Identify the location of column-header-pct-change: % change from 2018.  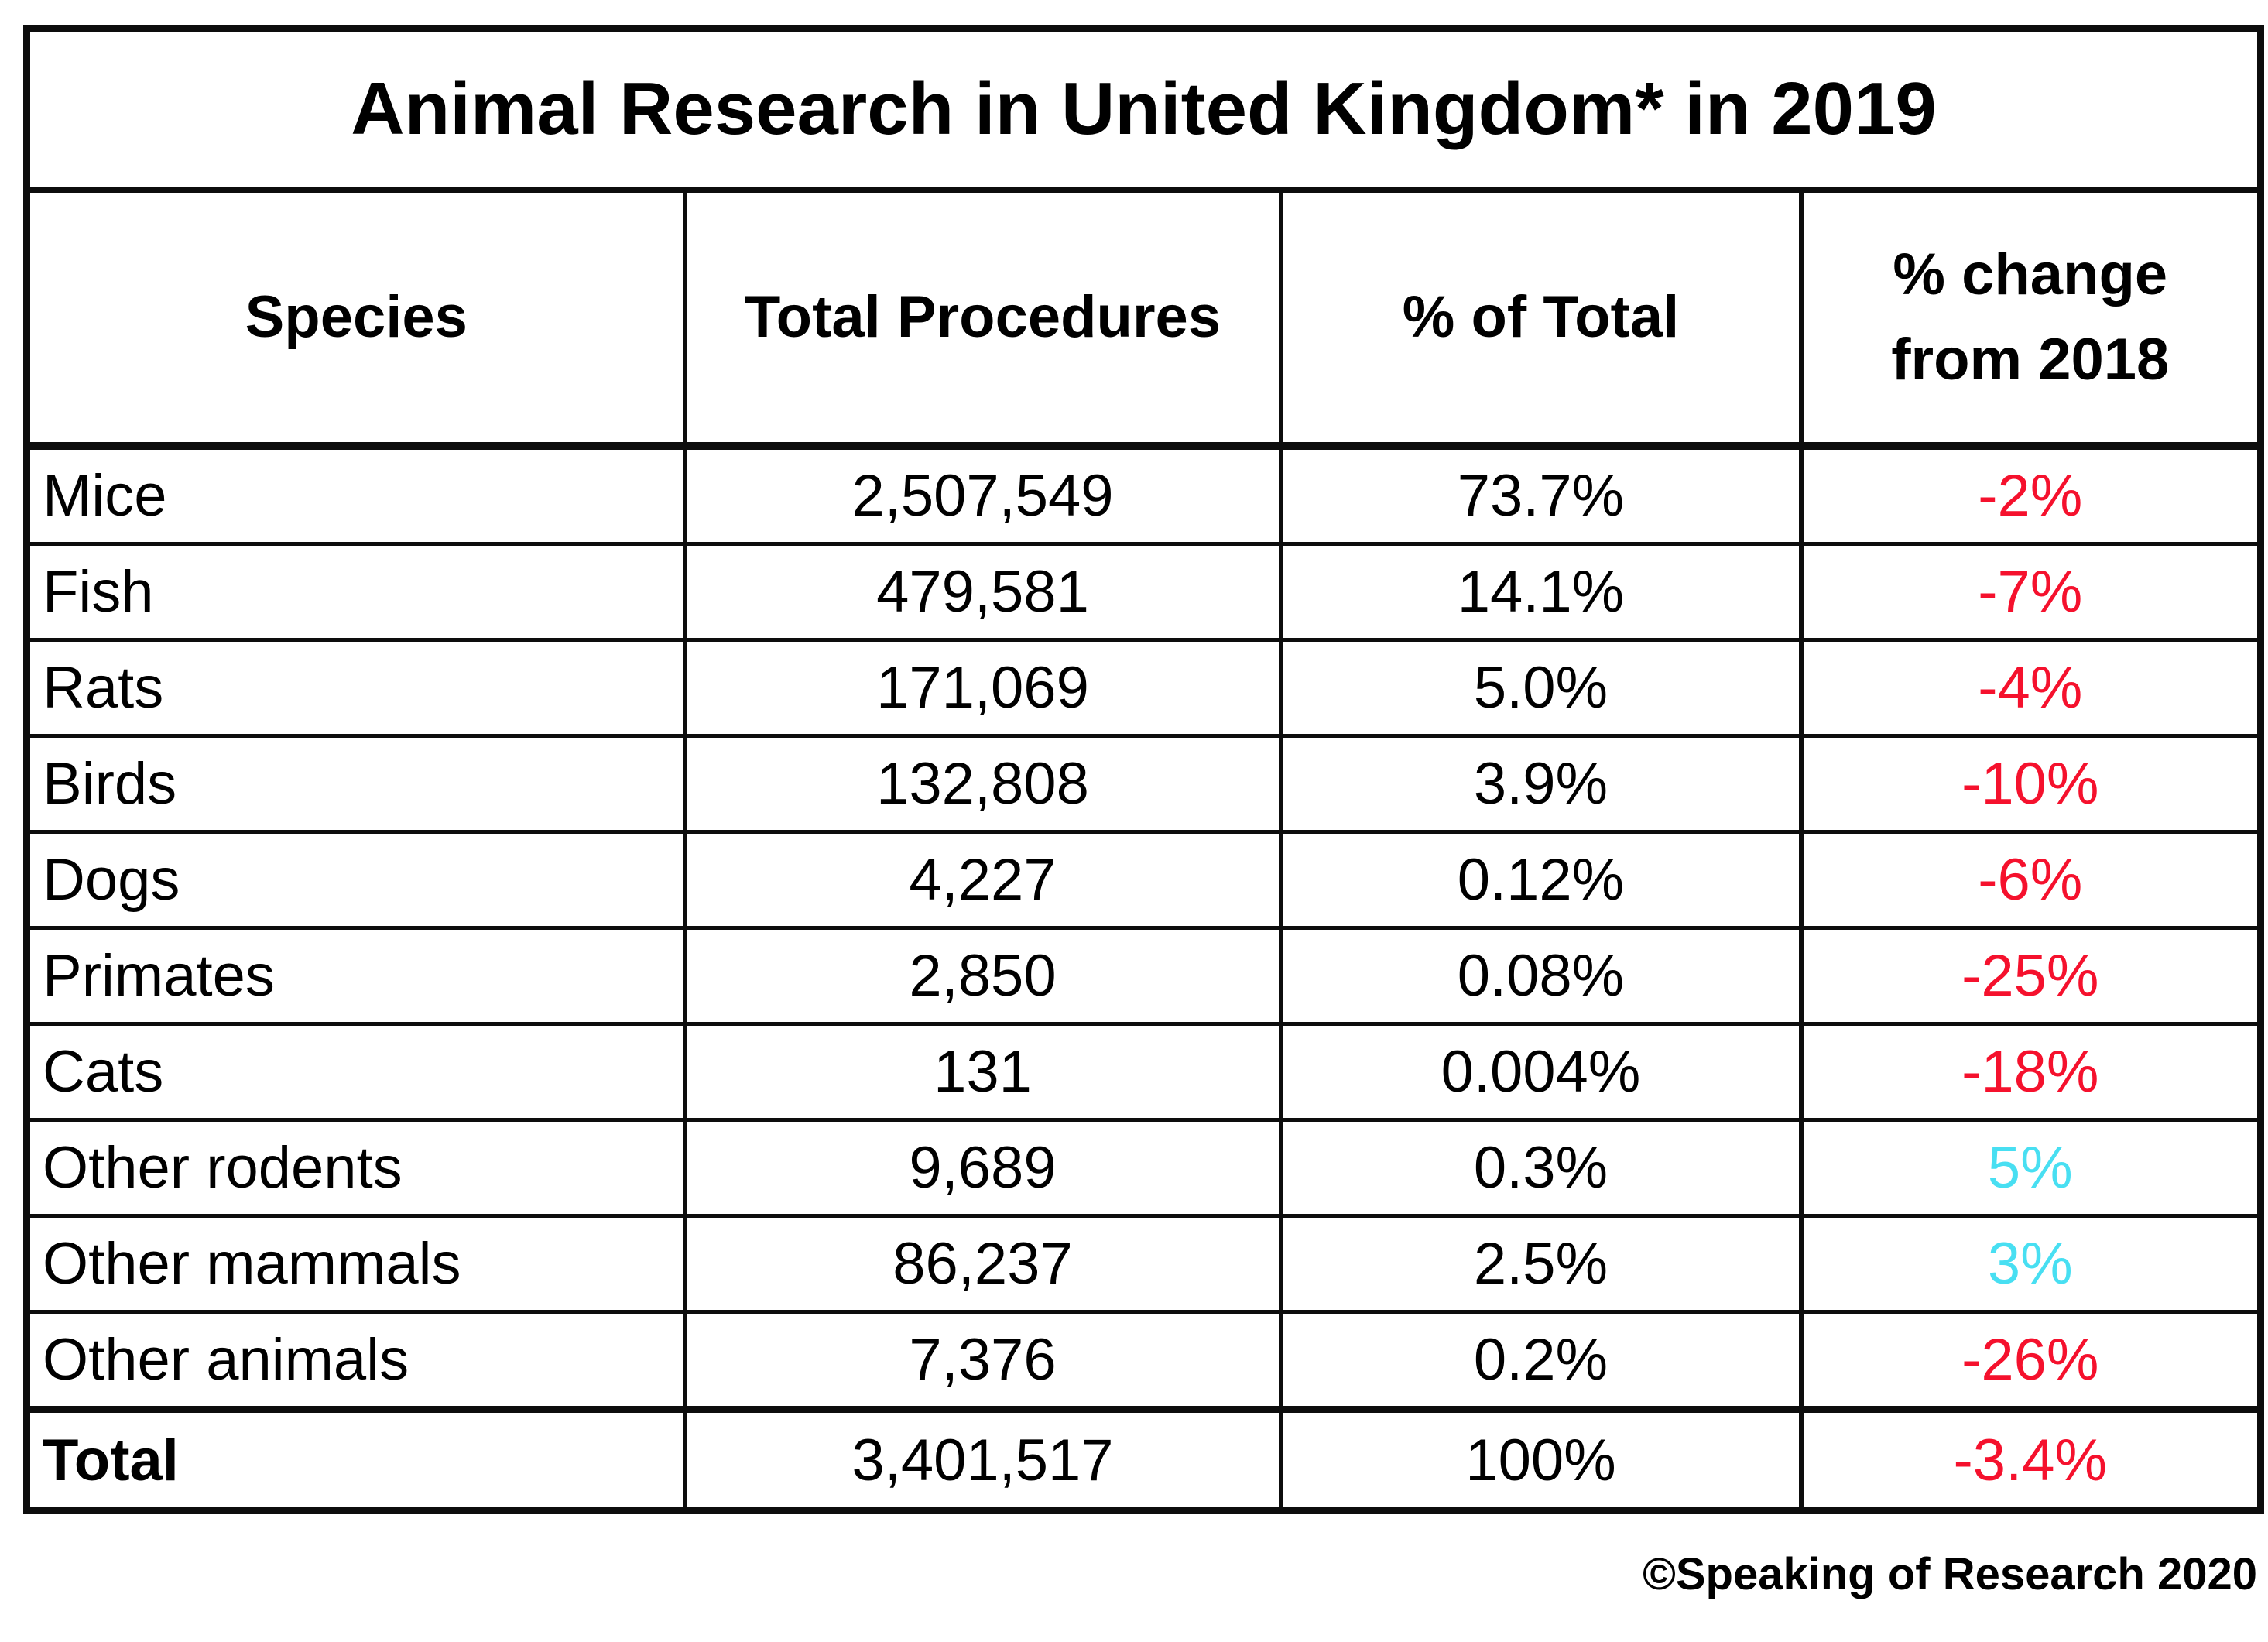
(2030, 320).